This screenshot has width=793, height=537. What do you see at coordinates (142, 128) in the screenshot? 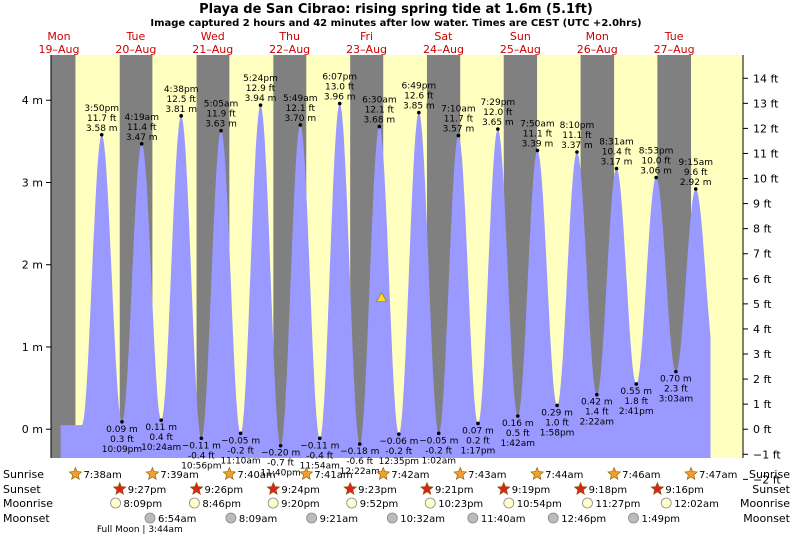
I see `high-tide-label: 11.4 ft` at bounding box center [142, 128].